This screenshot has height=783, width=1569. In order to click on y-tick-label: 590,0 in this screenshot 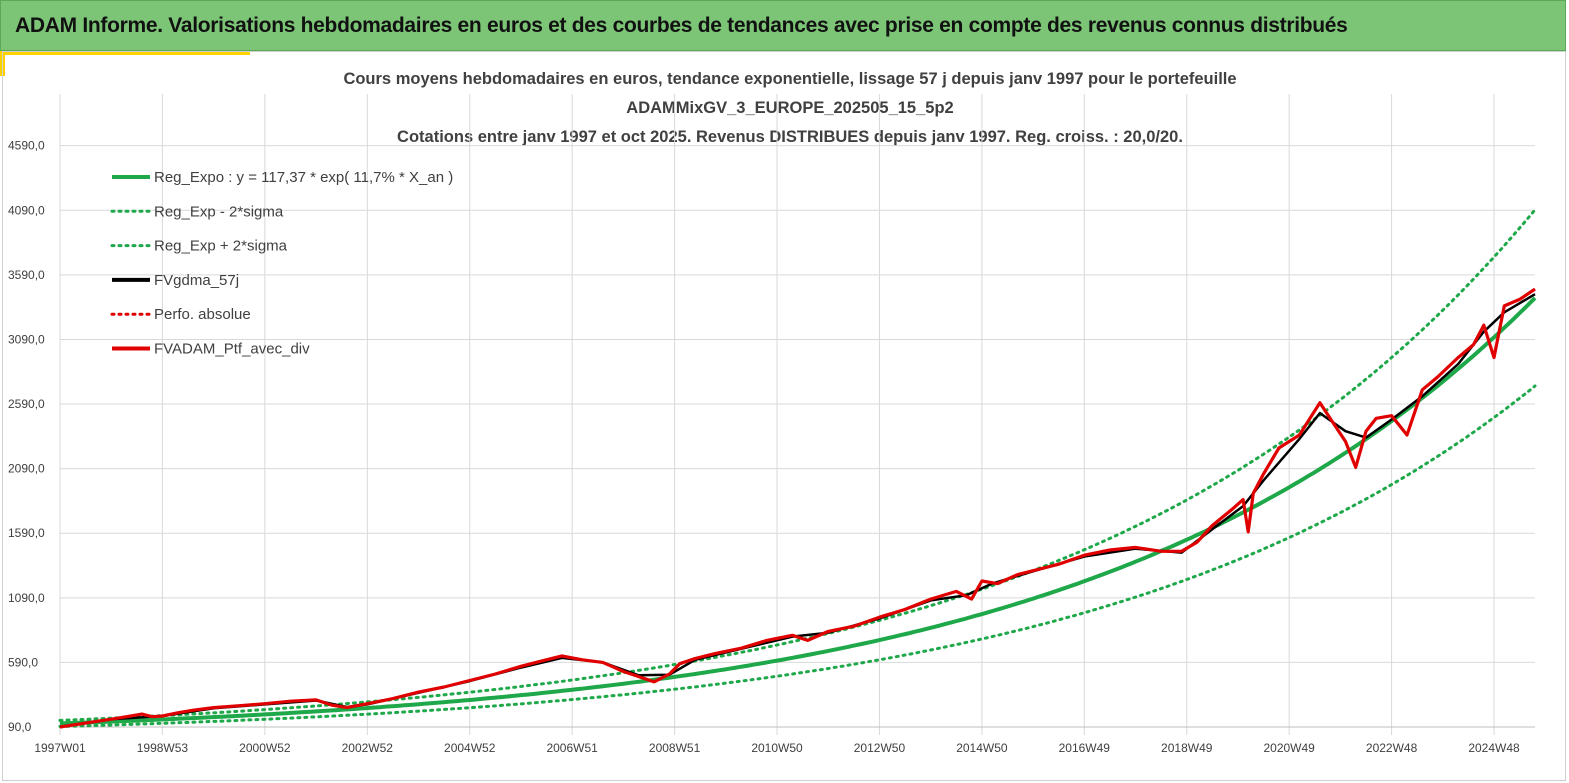, I will do `click(23, 662)`.